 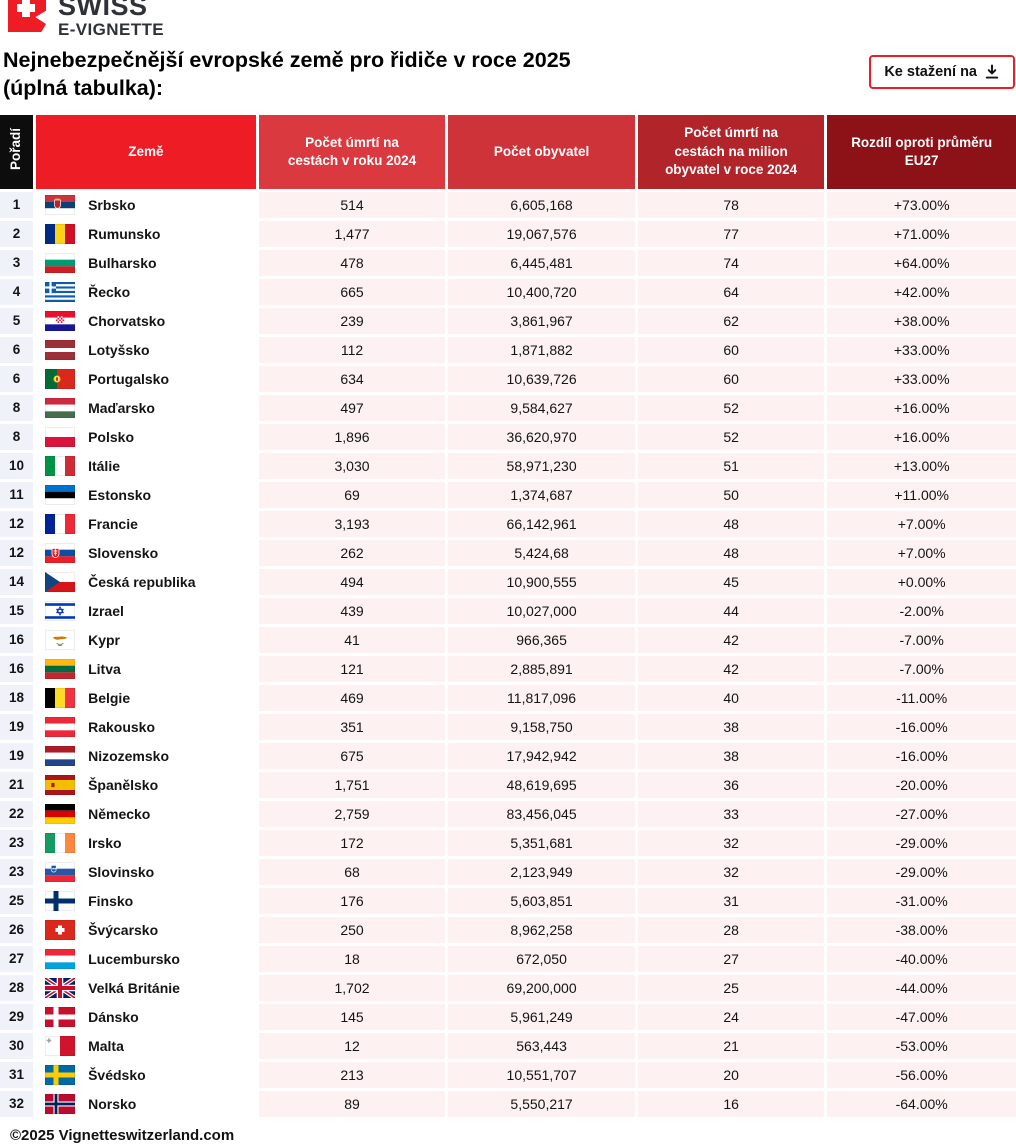 I want to click on flag-icon-nl, so click(x=60, y=755).